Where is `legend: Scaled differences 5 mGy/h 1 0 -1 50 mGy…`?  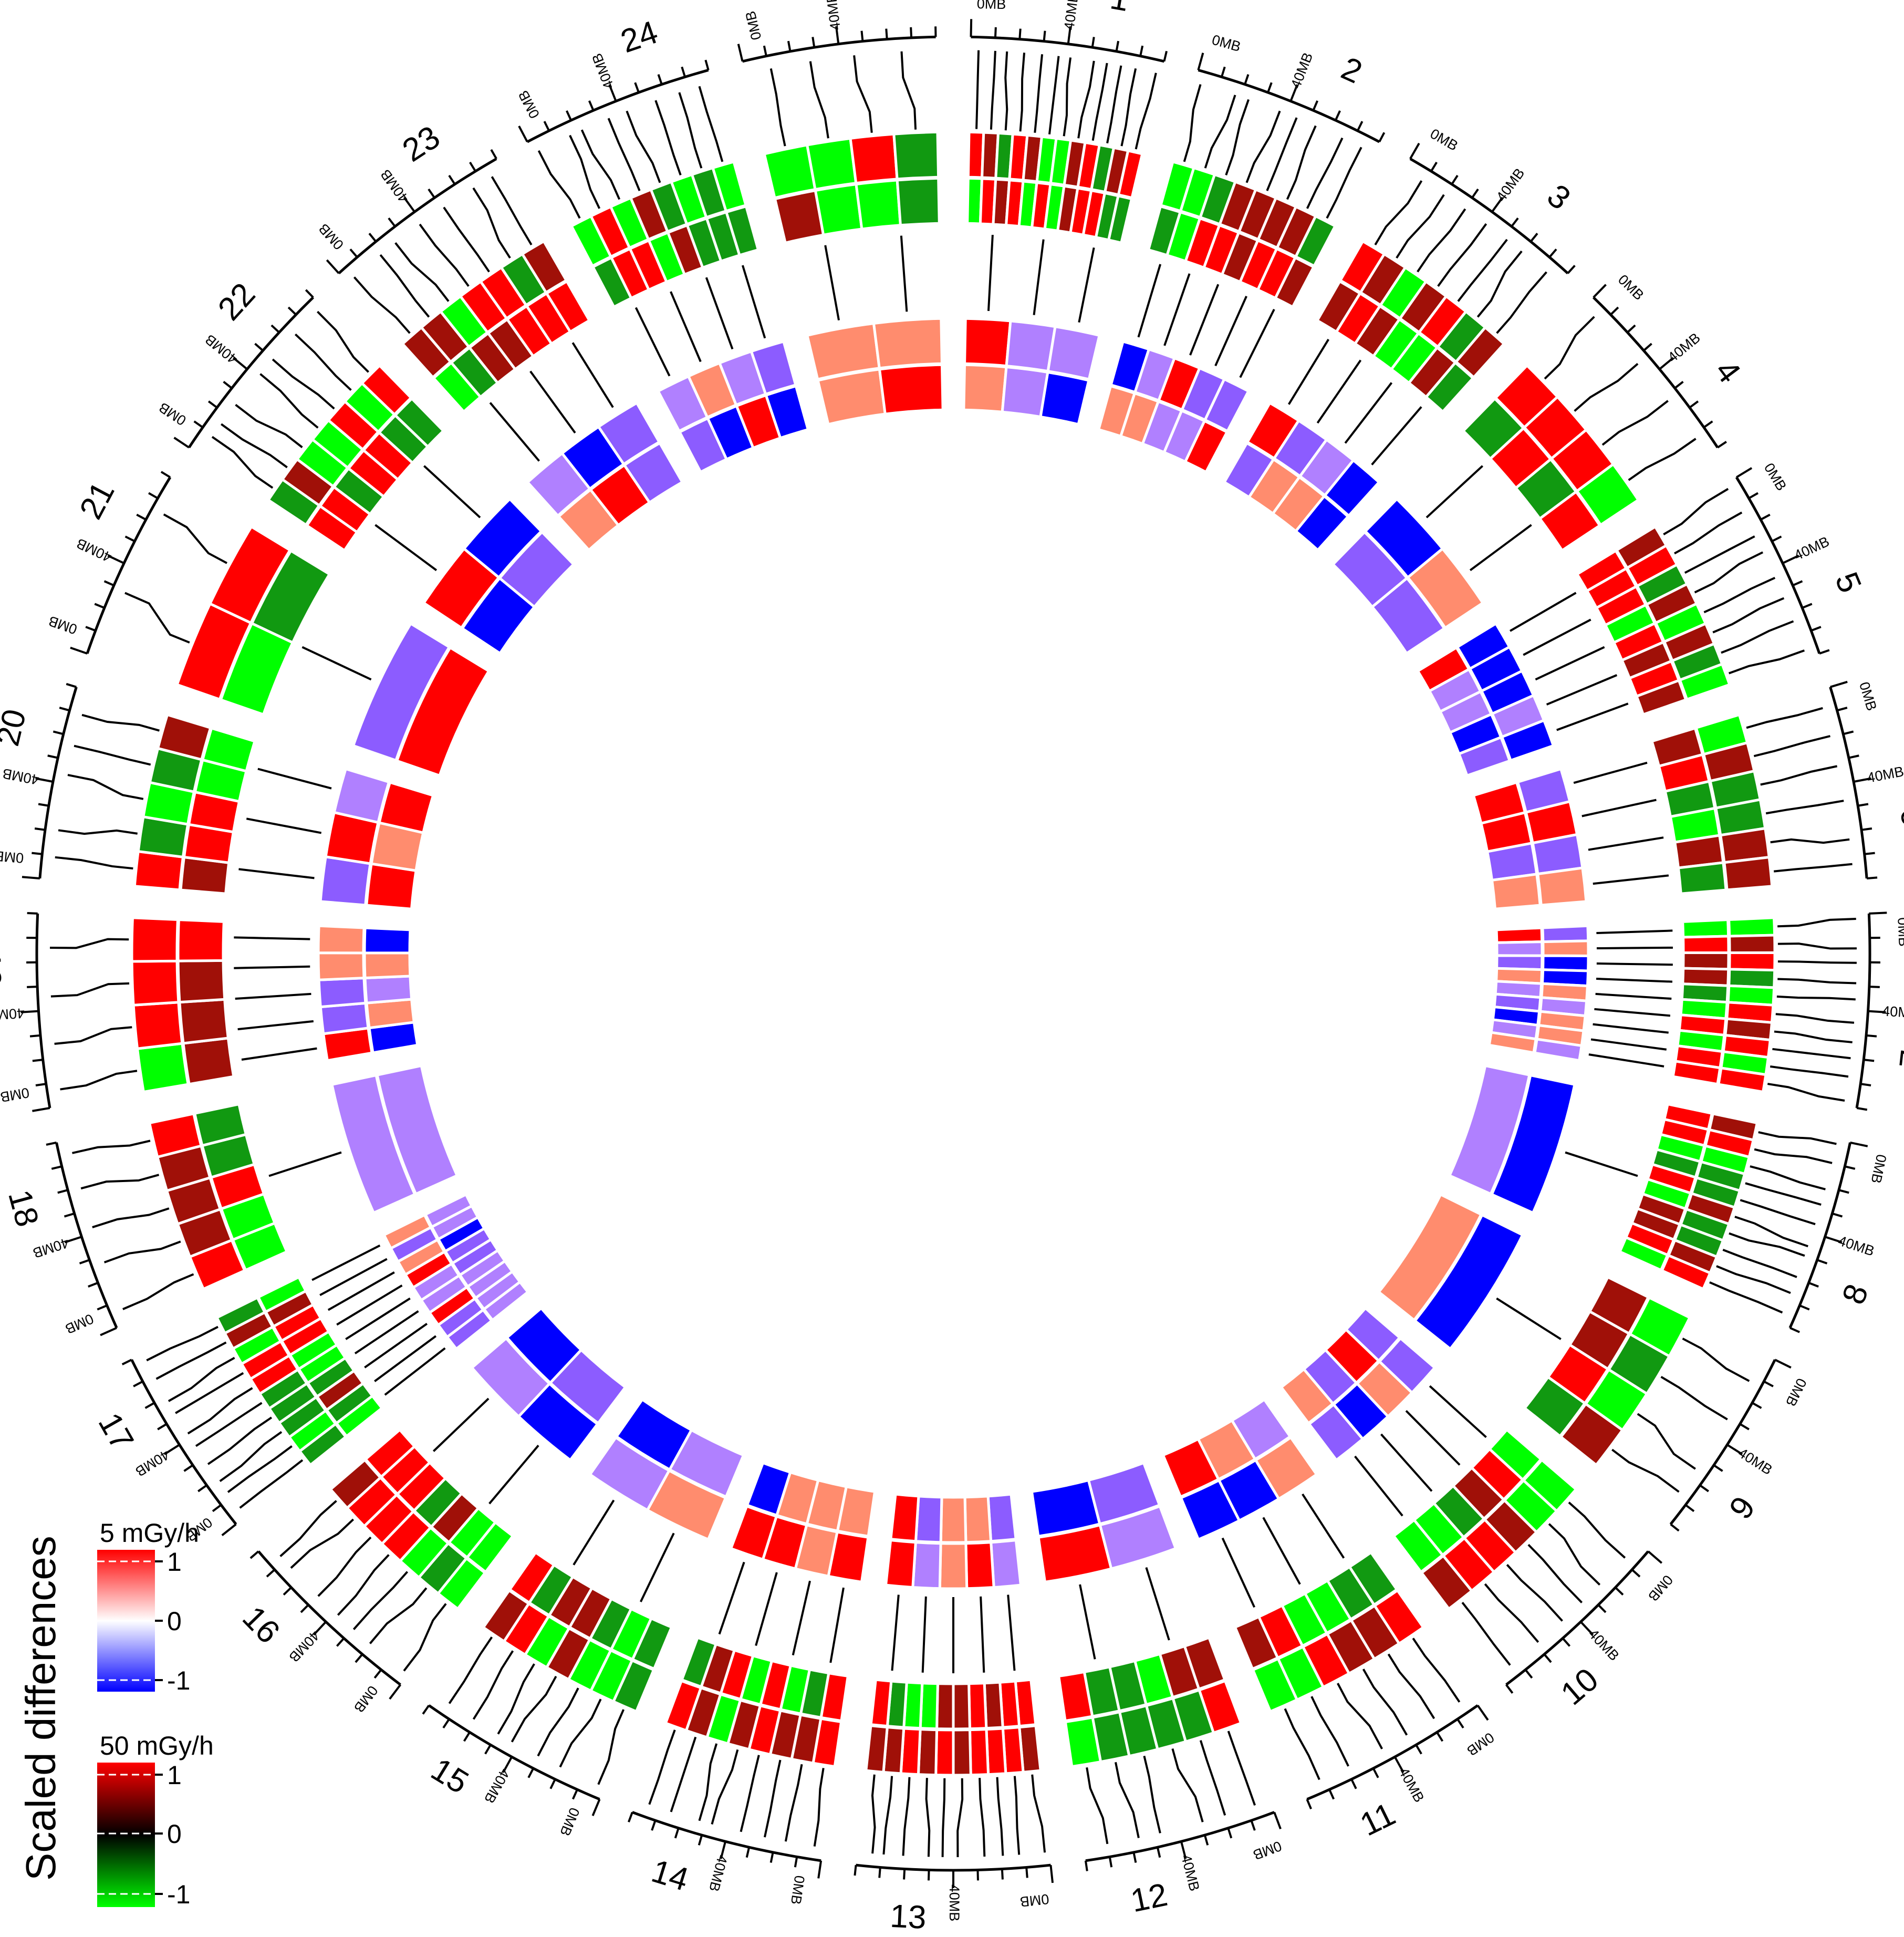 legend: Scaled differences 5 mGy/h 1 0 -1 50 mGy… is located at coordinates (115, 1713).